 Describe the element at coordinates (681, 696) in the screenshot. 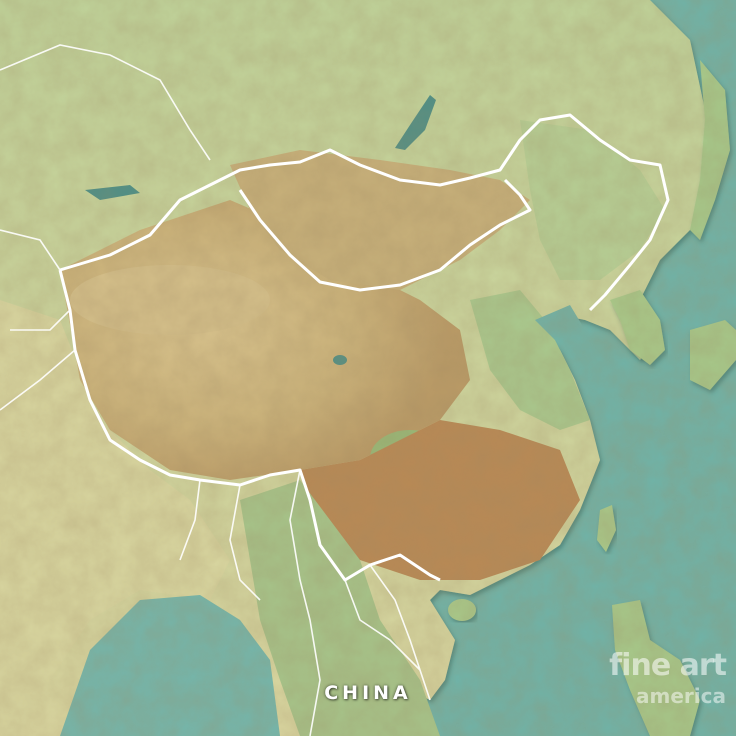

I see `watermark-line-2: america` at that location.